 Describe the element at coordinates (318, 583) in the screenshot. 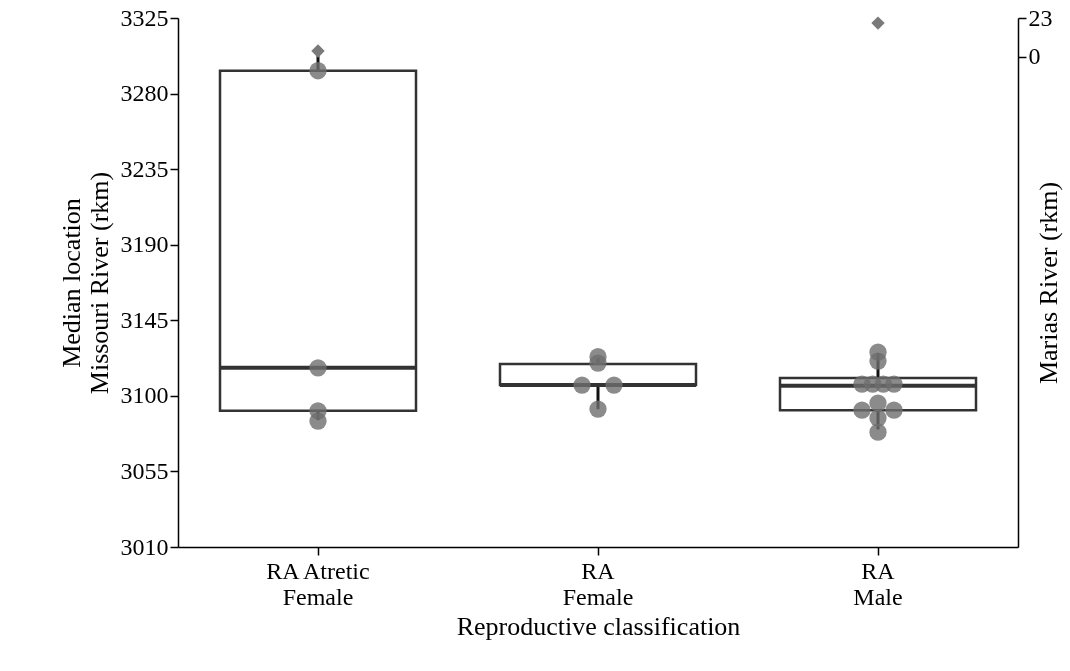

I see `x-tick-label: RA Atretic Female` at that location.